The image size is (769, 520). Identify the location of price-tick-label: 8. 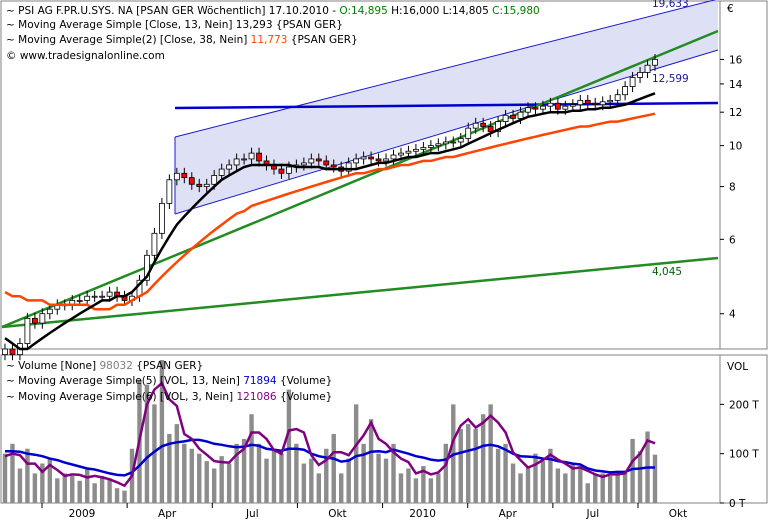
(732, 188).